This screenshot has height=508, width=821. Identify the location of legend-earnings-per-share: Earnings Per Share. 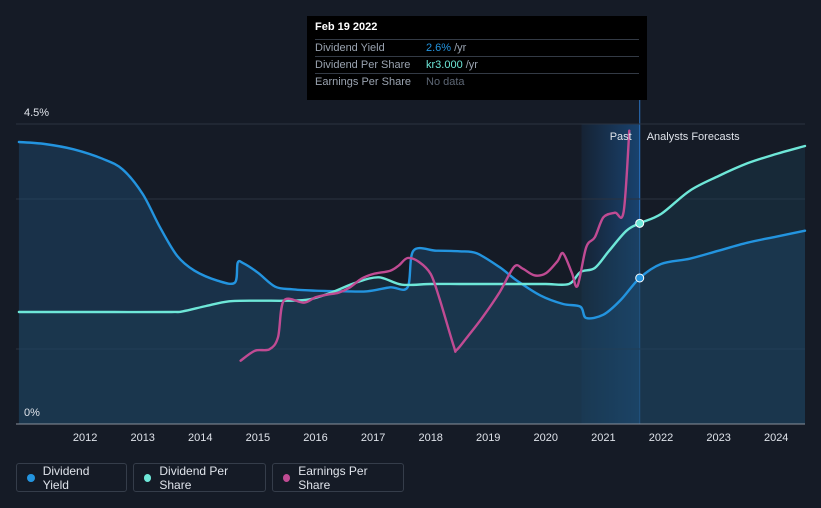
(338, 477).